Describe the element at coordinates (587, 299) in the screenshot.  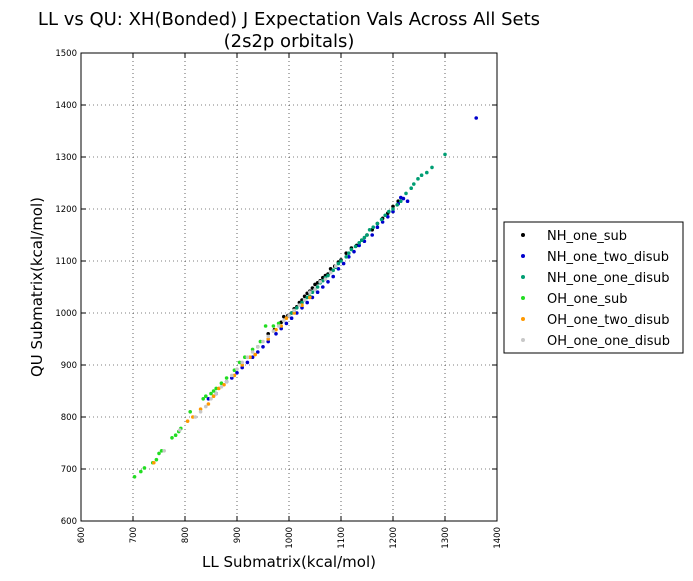
I see `legend-label: OH_one_sub` at that location.